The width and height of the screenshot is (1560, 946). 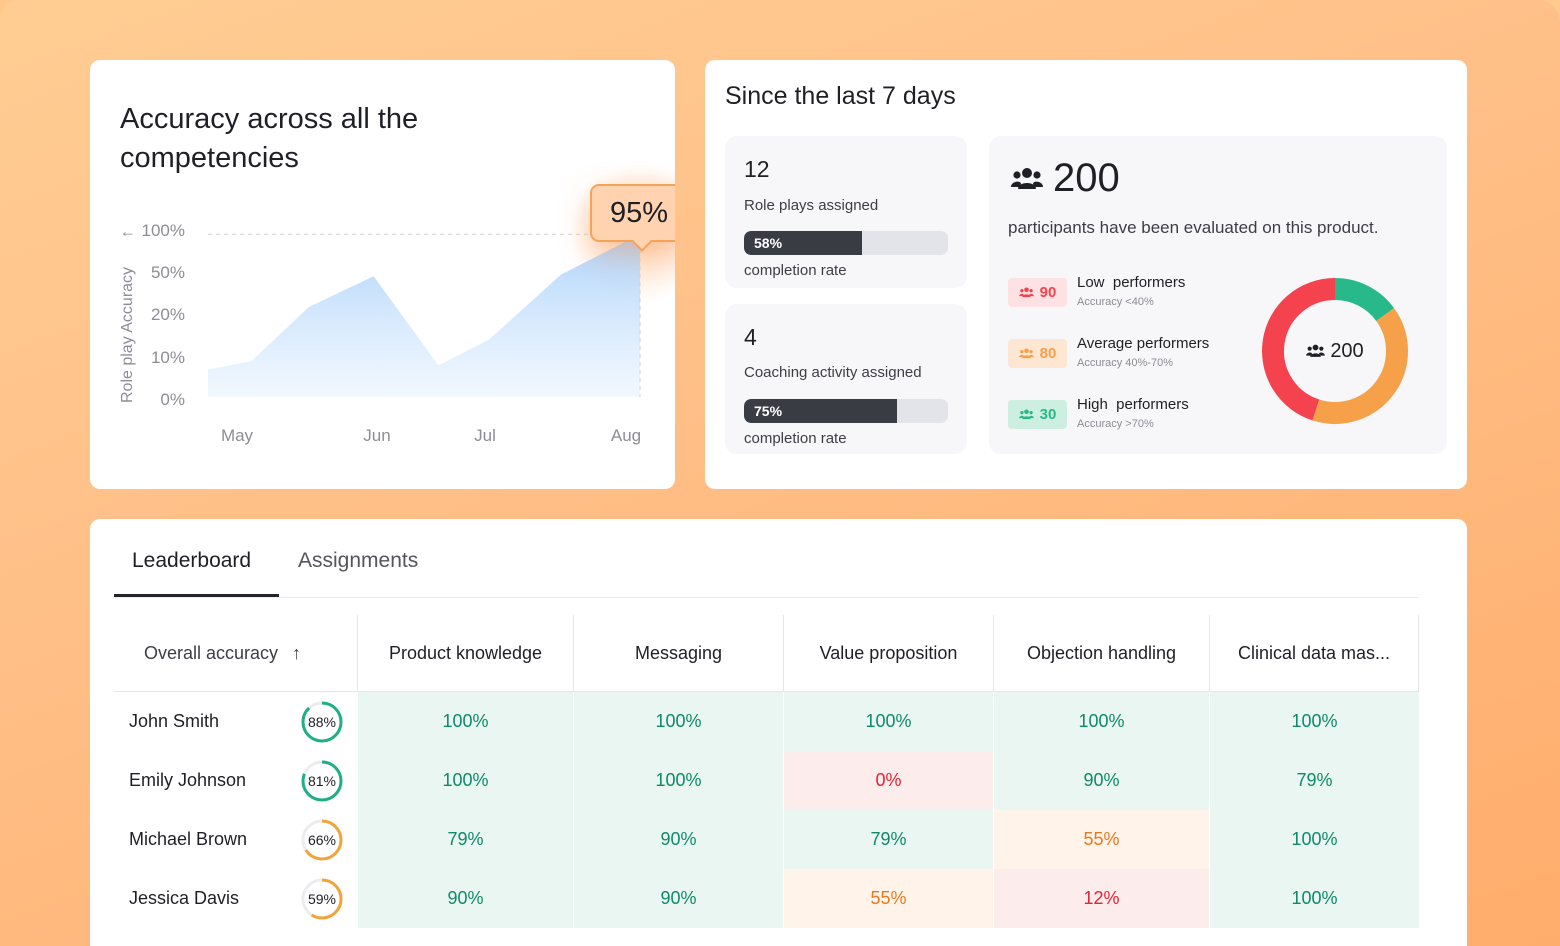 I want to click on high-performers-row: 30 High performers Accuracy >70%, so click(x=1098, y=413).